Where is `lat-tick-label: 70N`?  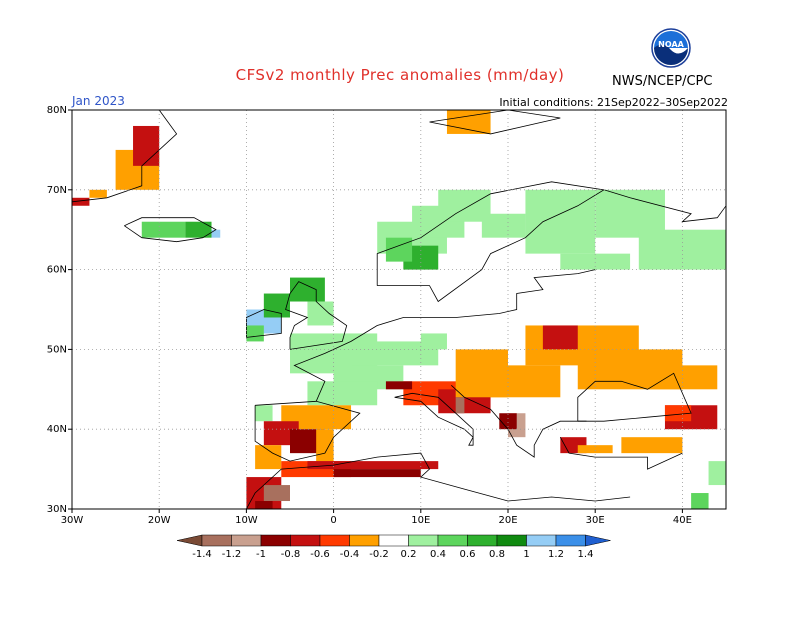
lat-tick-label: 70N is located at coordinates (57, 190).